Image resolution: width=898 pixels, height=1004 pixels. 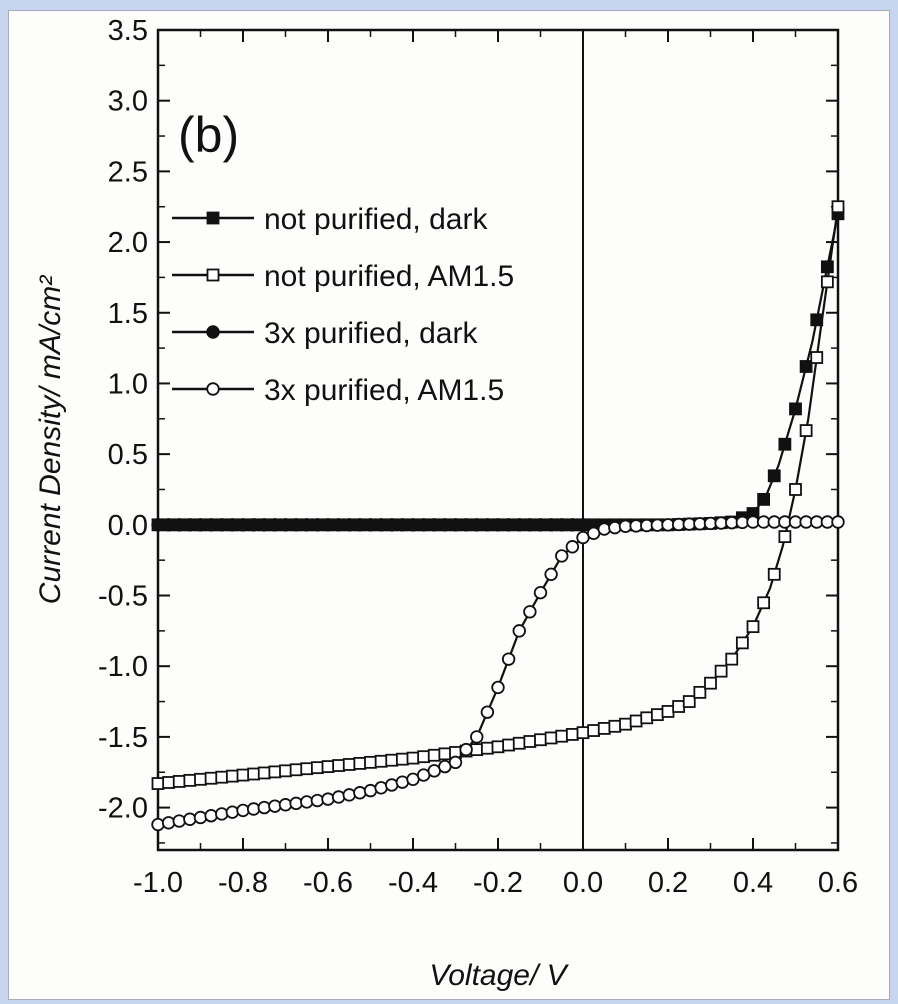 What do you see at coordinates (128, 102) in the screenshot?
I see `y-tick-label: 3.0` at bounding box center [128, 102].